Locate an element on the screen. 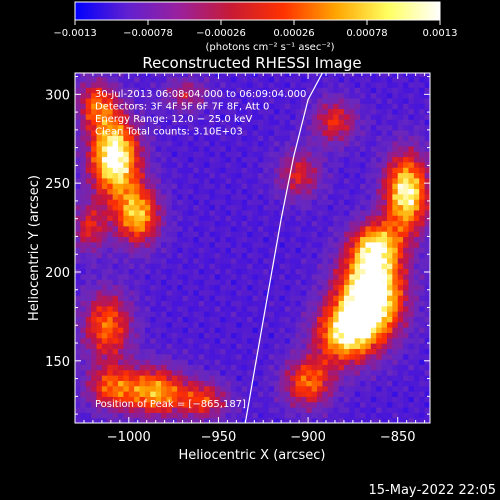  y-tick-label: 200 is located at coordinates (57, 273).